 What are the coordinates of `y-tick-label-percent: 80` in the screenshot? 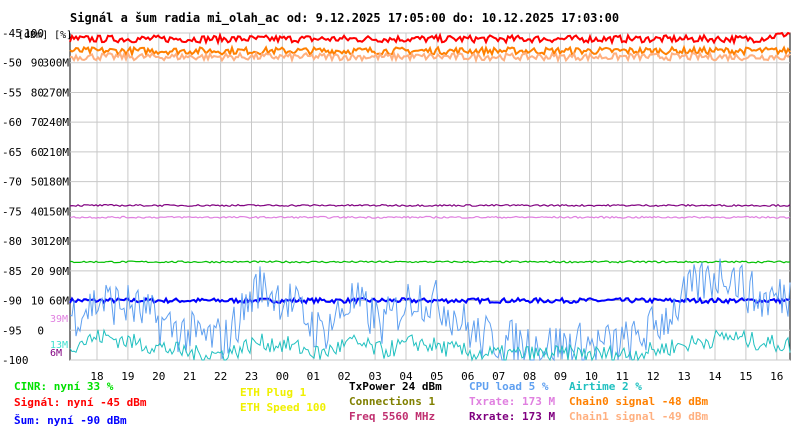 It's located at (37, 92).